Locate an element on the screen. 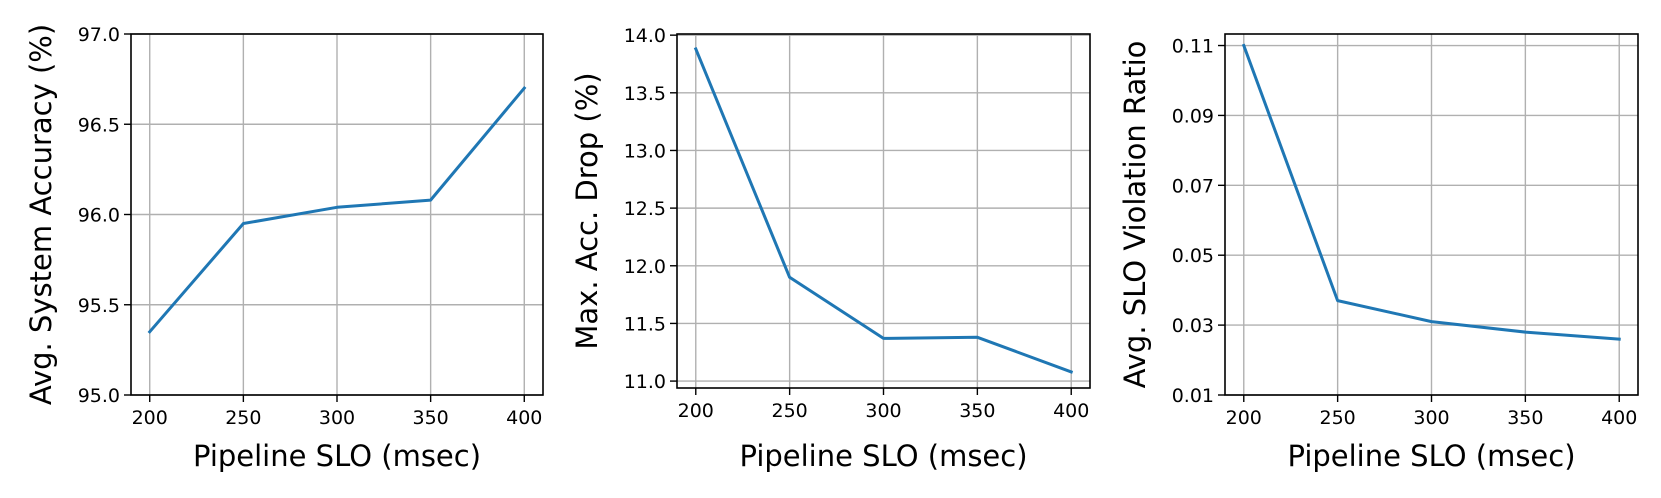 The height and width of the screenshot is (498, 1661). y-tick-label: 95.5 is located at coordinates (99, 306).